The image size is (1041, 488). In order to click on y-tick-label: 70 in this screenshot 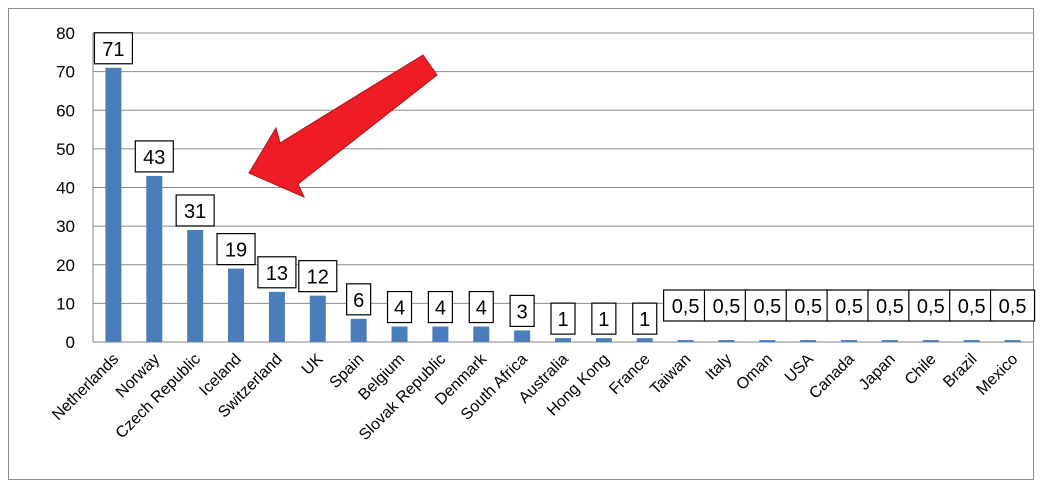, I will do `click(65, 72)`.